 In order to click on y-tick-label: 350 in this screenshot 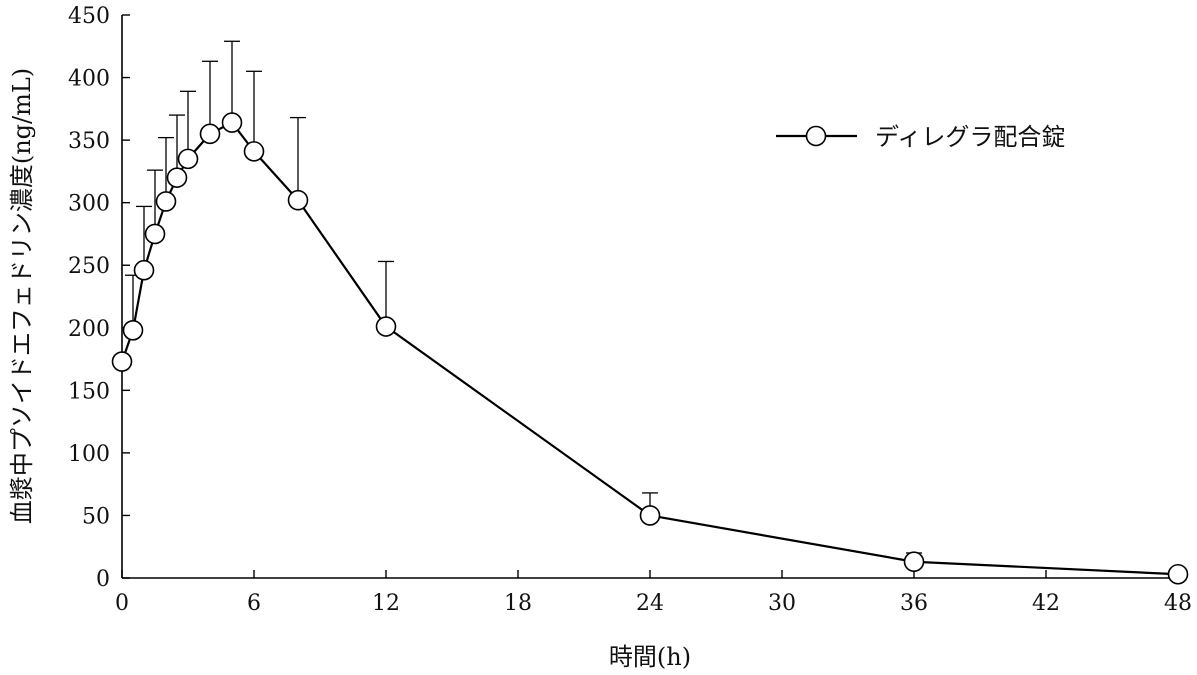, I will do `click(89, 141)`.